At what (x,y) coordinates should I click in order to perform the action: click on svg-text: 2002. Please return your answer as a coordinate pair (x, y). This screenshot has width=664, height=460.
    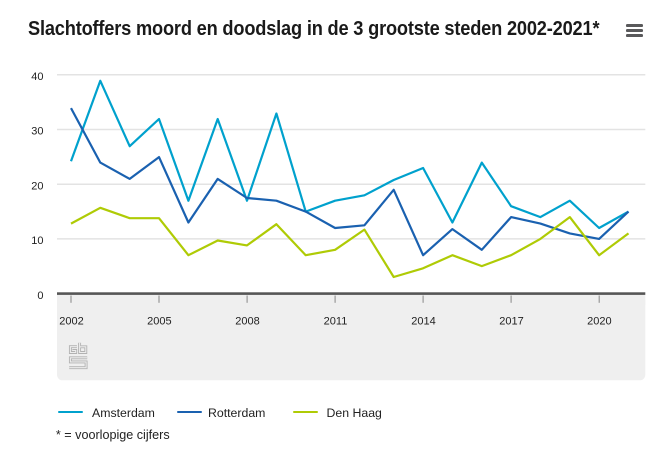
    Looking at the image, I should click on (71, 322).